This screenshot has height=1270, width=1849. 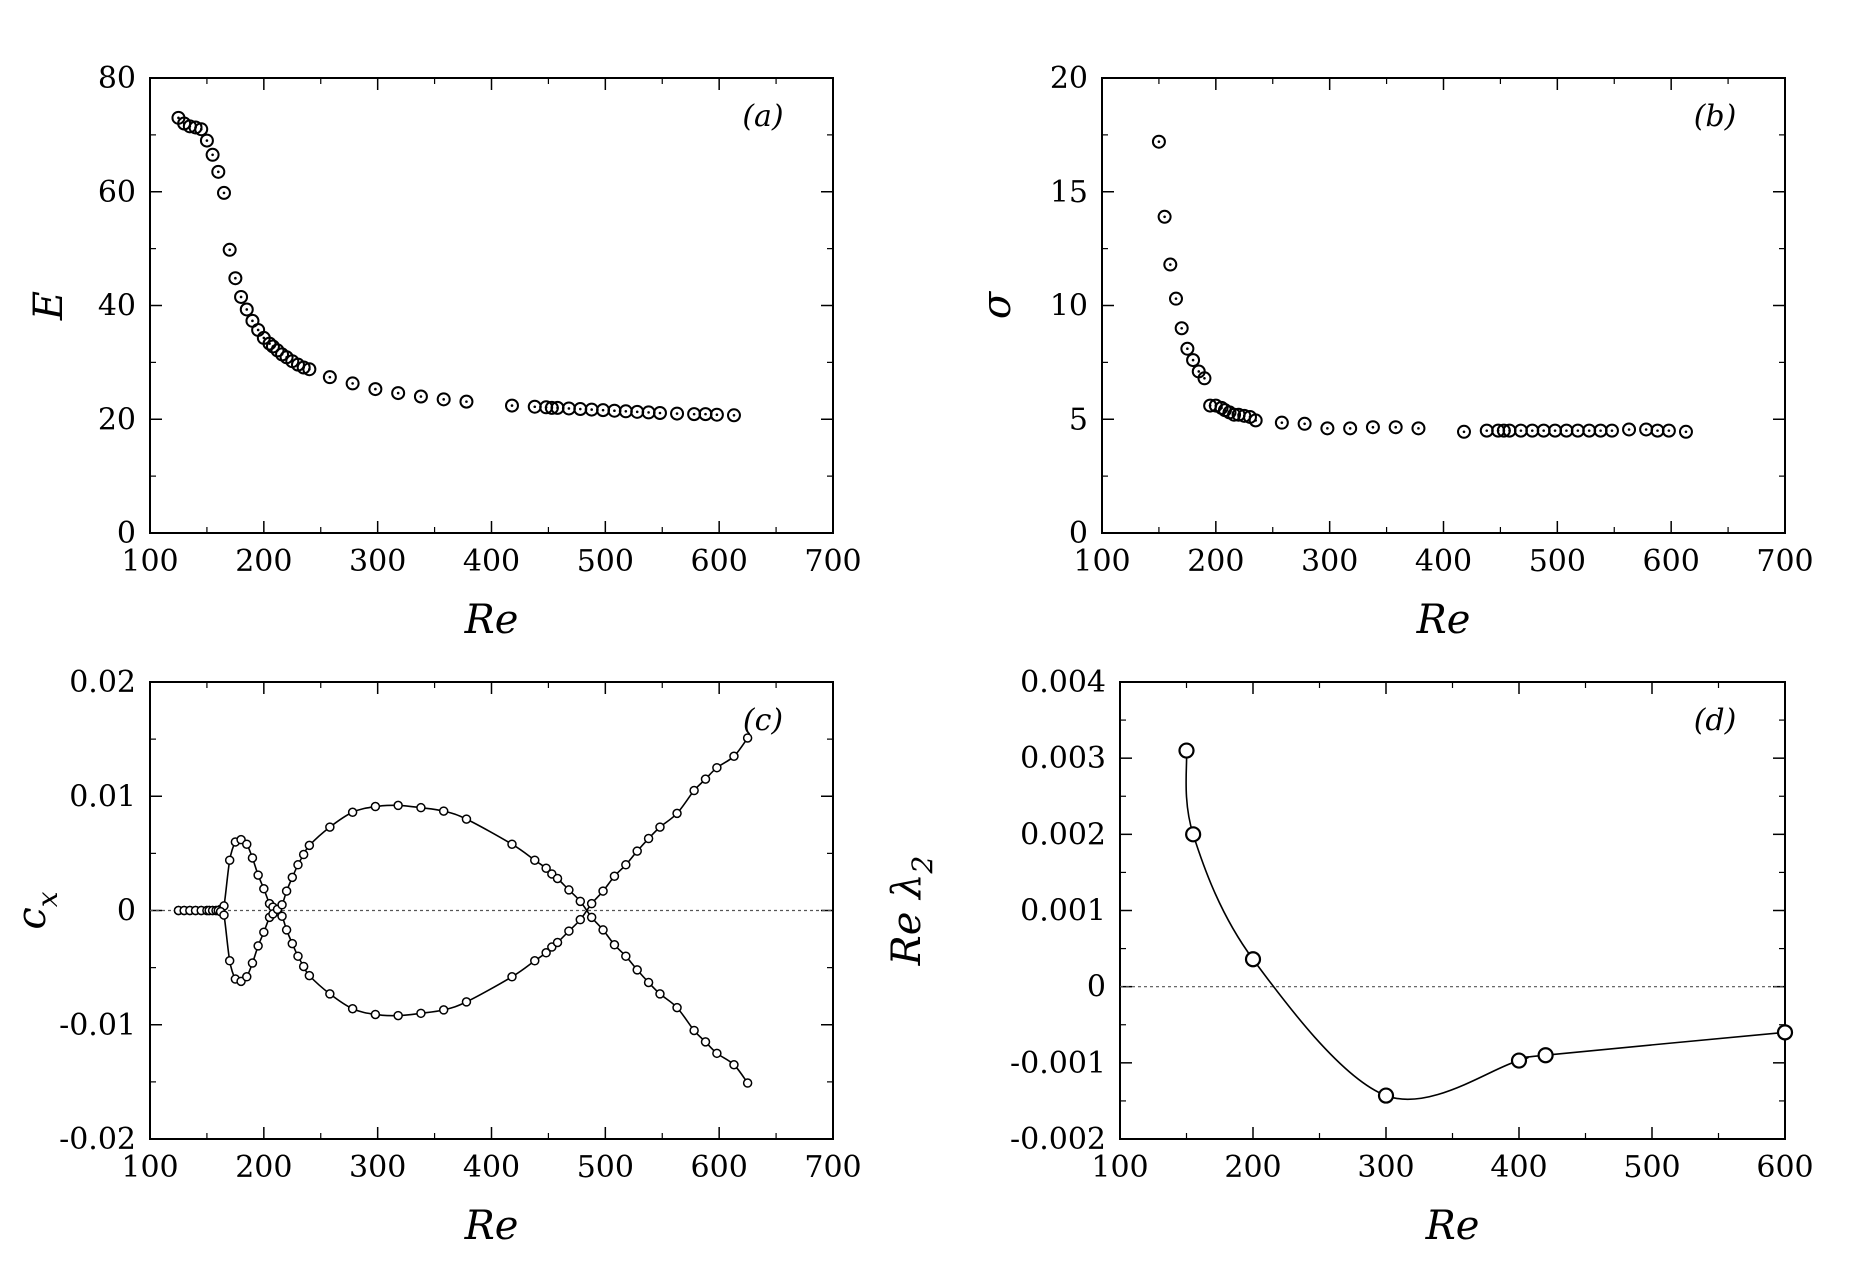 I want to click on chart1-y-tick-label: 60, so click(x=117, y=192).